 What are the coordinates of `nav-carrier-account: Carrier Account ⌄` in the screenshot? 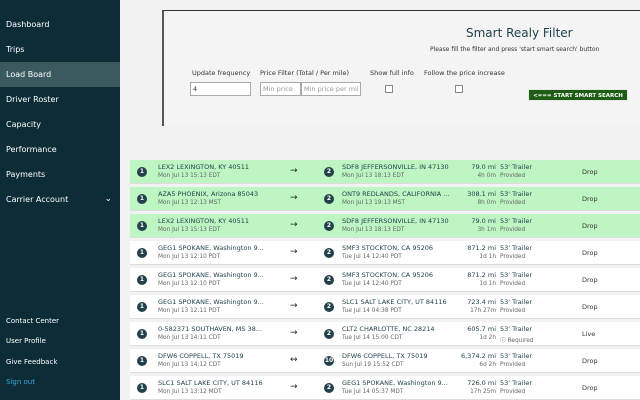 It's located at (60, 199).